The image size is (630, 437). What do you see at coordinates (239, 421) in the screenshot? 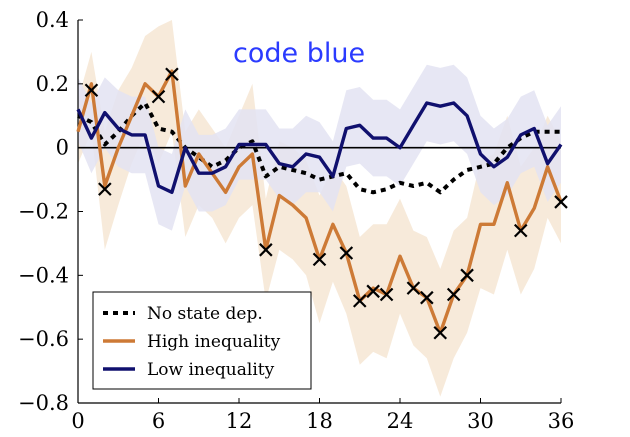
I see `x-tick-label: 12` at bounding box center [239, 421].